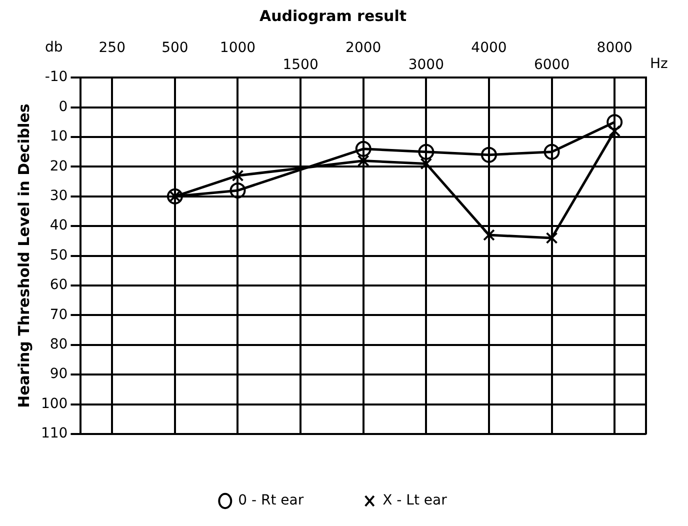  What do you see at coordinates (552, 64) in the screenshot?
I see `x-tick-label: 6000` at bounding box center [552, 64].